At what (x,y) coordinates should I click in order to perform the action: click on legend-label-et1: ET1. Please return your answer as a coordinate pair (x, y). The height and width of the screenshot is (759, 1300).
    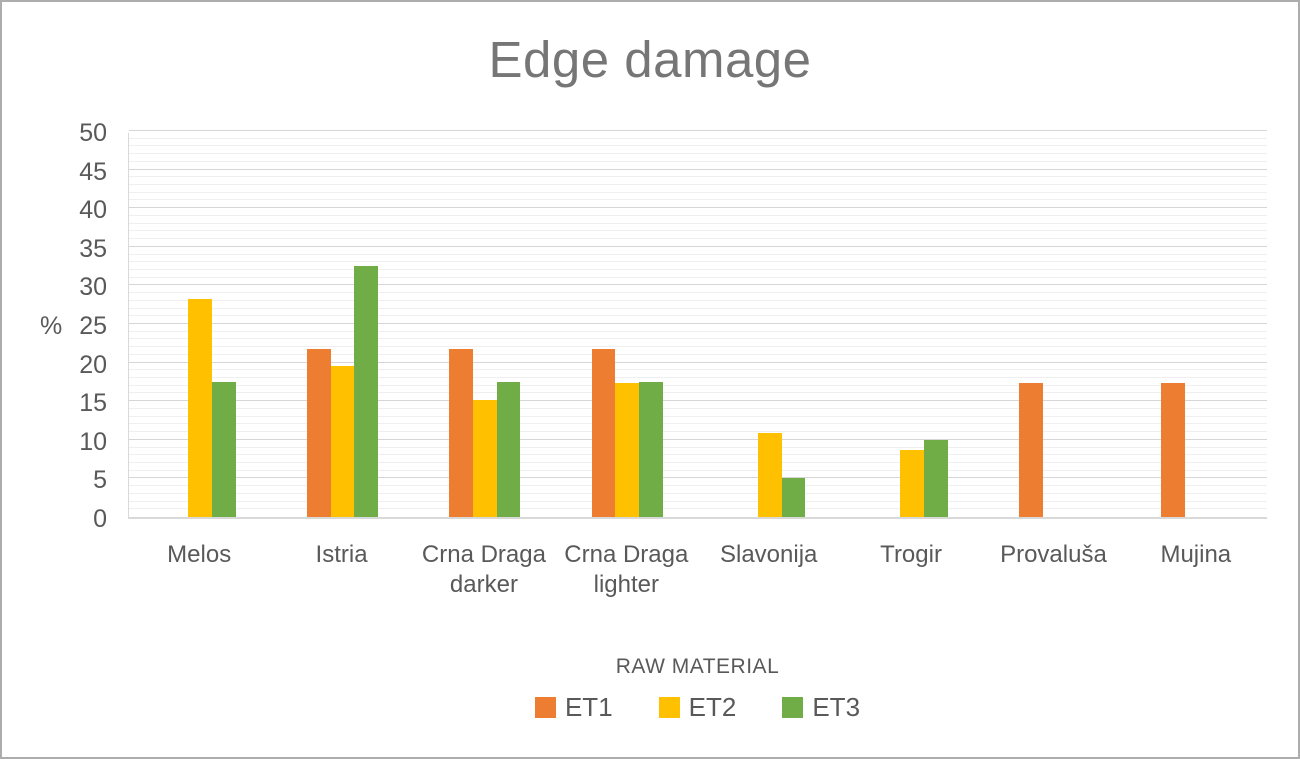
    Looking at the image, I should click on (588, 707).